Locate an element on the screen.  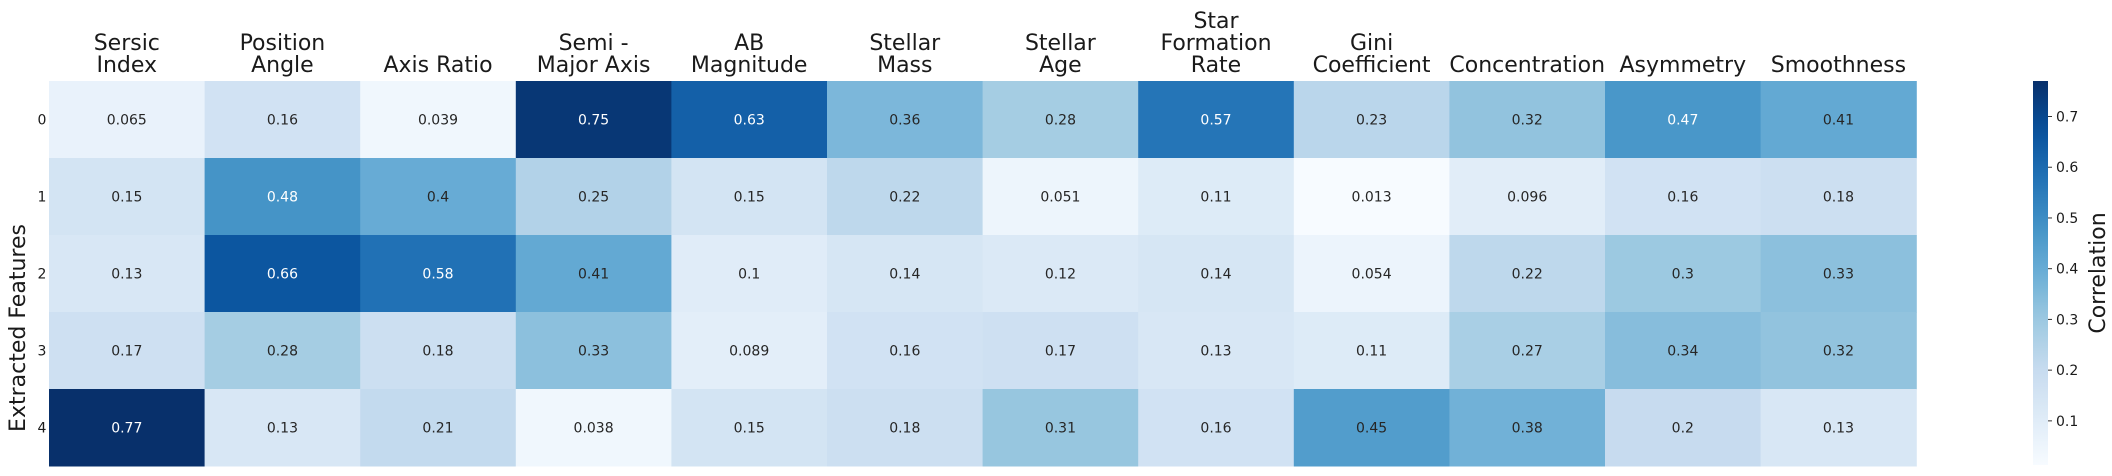
column-label: Gini Coefficient is located at coordinates (1372, 54).